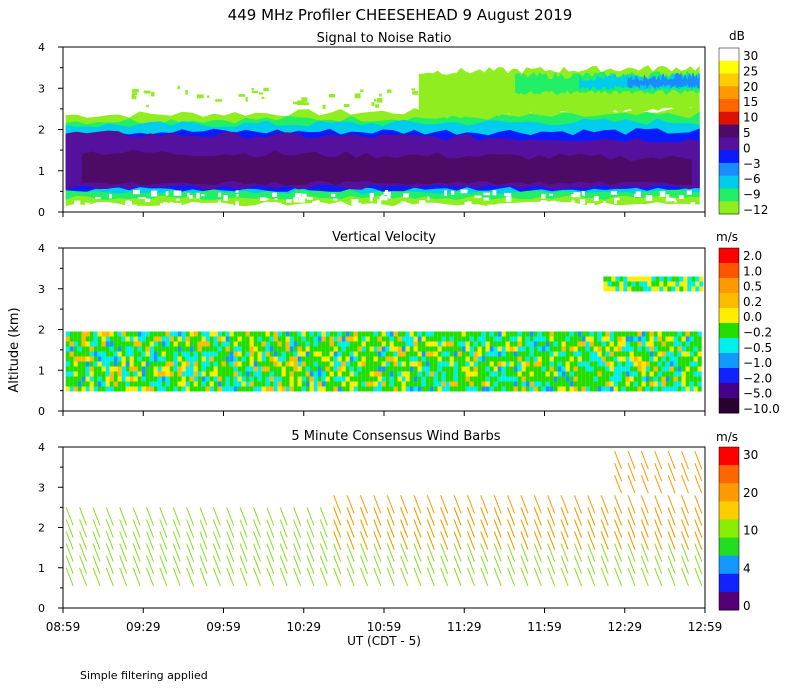 The width and height of the screenshot is (800, 700). I want to click on colorbar-label: −0.2, so click(757, 333).